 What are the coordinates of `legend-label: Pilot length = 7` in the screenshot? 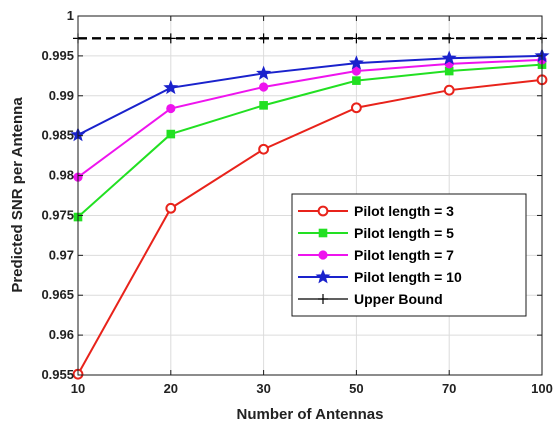 It's located at (404, 255).